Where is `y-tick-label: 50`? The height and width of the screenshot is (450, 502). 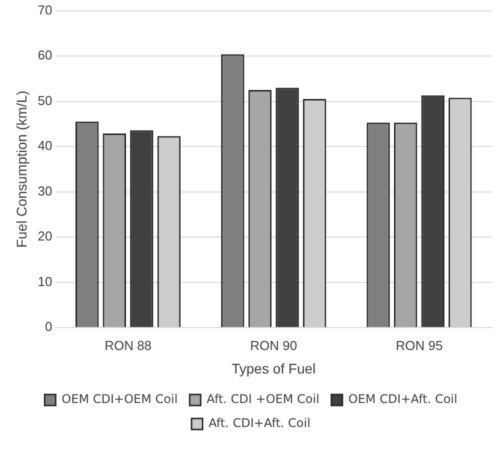
y-tick-label: 50 is located at coordinates (45, 100).